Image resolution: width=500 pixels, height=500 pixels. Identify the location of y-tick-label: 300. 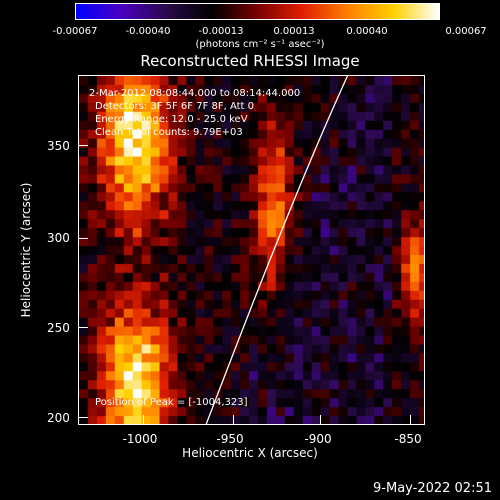
(58, 238).